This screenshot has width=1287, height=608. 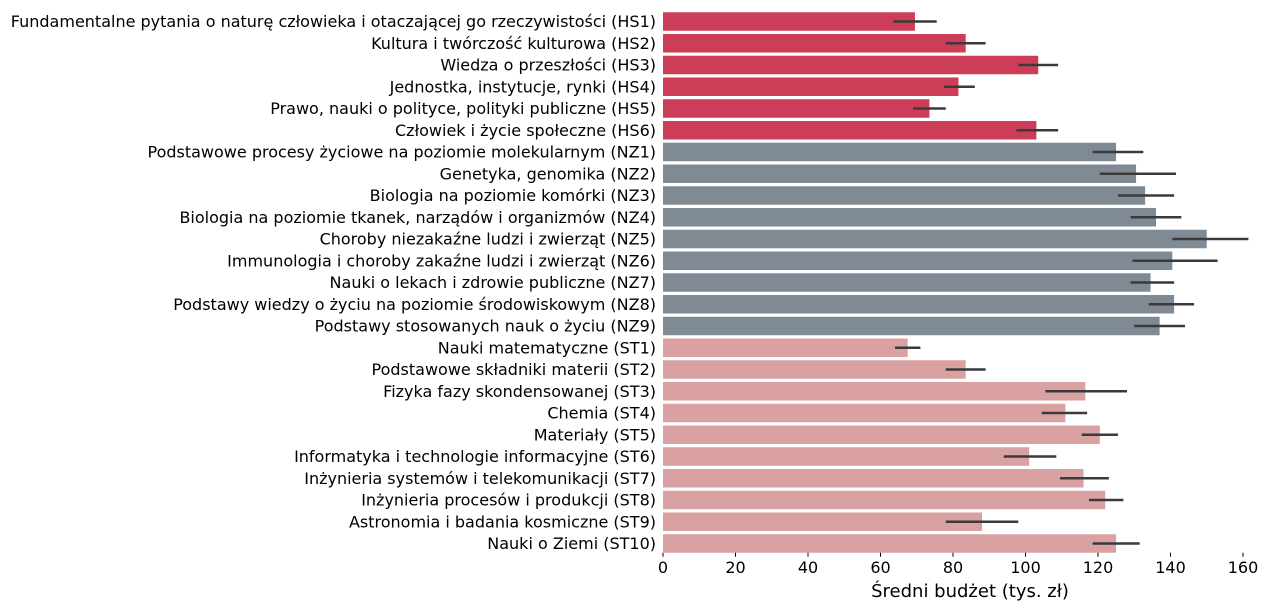 I want to click on category-label-16: Podstawowe składniki materii (ST2), so click(x=514, y=369).